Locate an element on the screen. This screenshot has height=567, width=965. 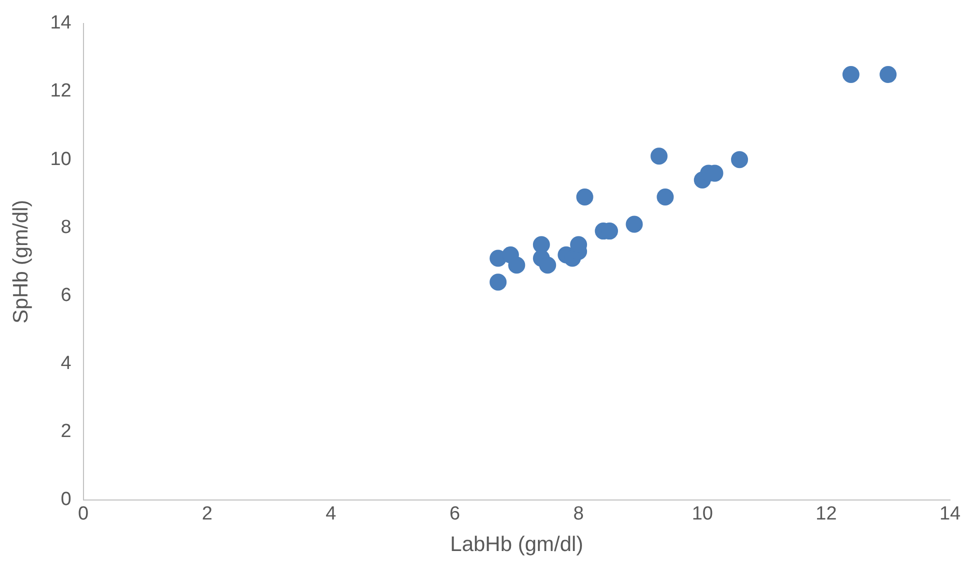
y-tick-label: 10 is located at coordinates (61, 159).